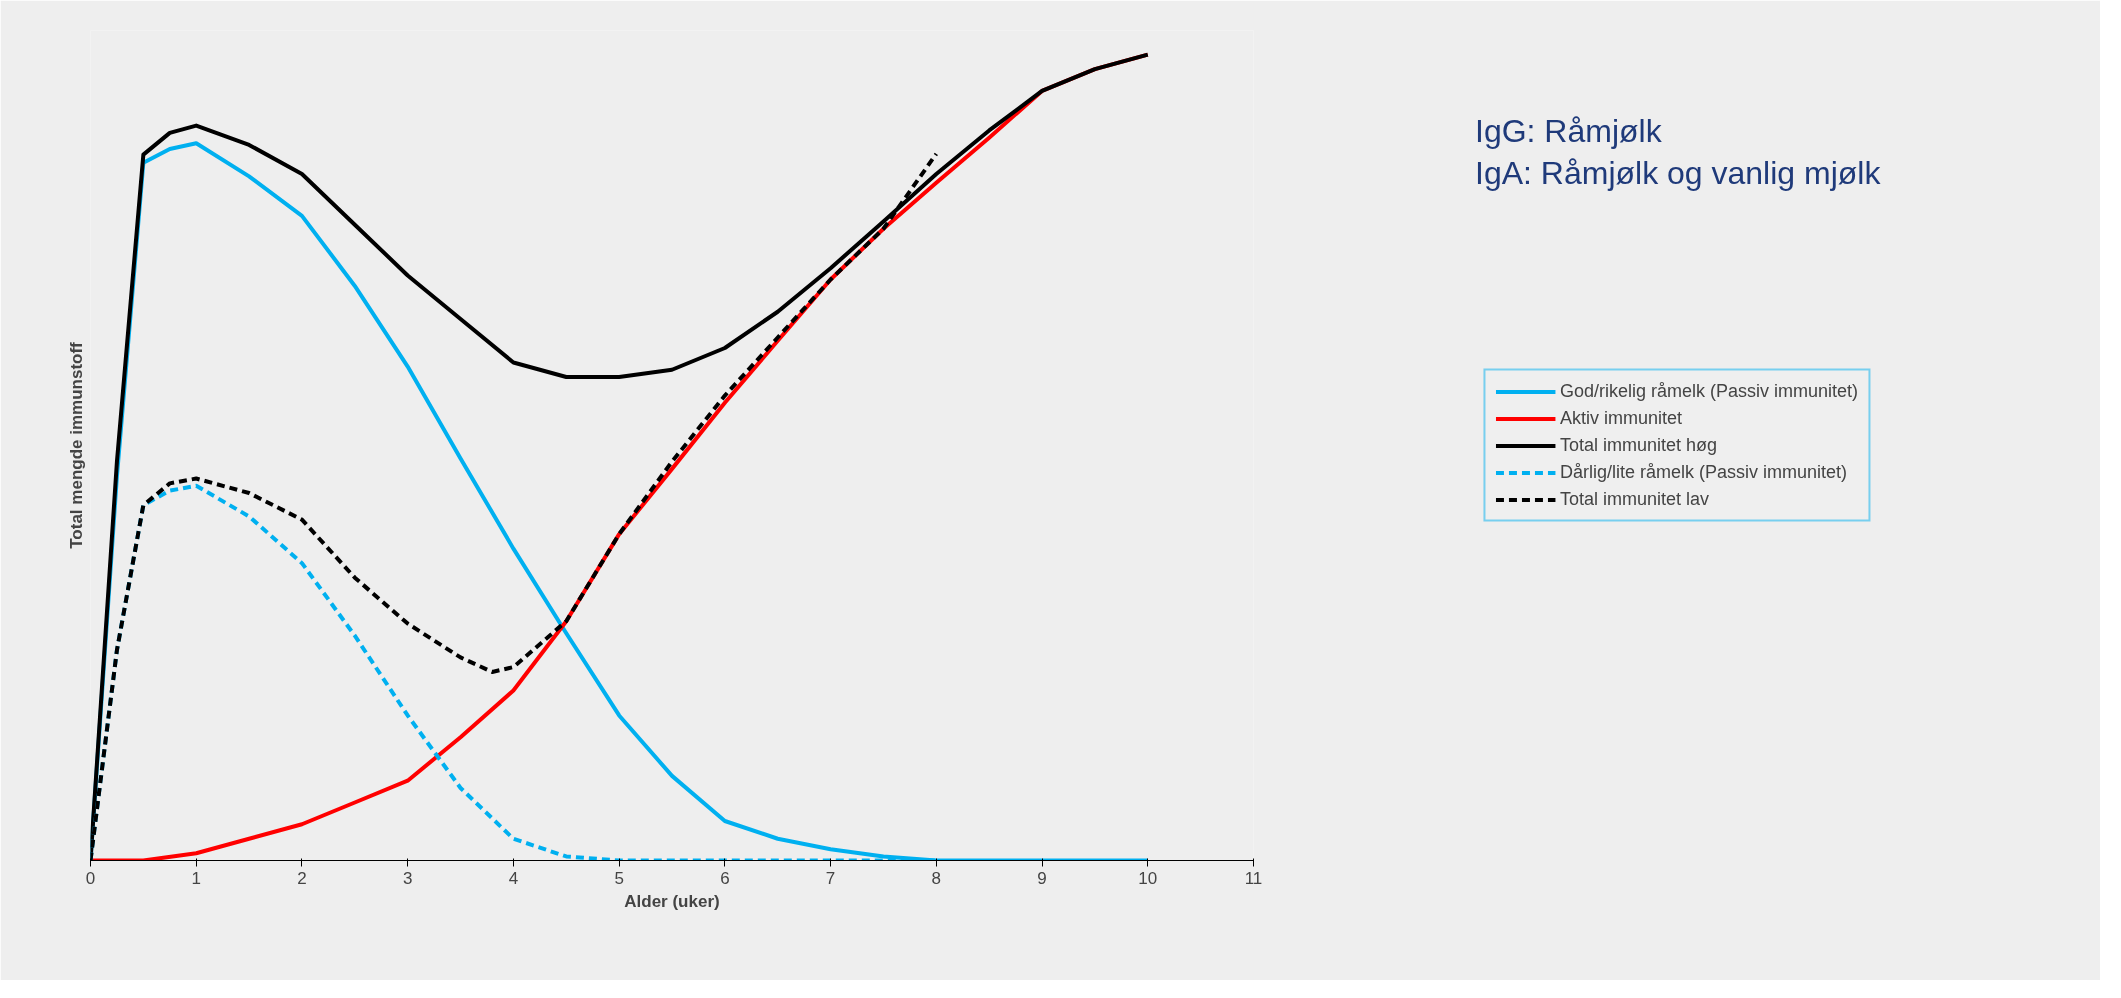  Describe the element at coordinates (1634, 499) in the screenshot. I see `legend-label: Total immunitet lav` at that location.